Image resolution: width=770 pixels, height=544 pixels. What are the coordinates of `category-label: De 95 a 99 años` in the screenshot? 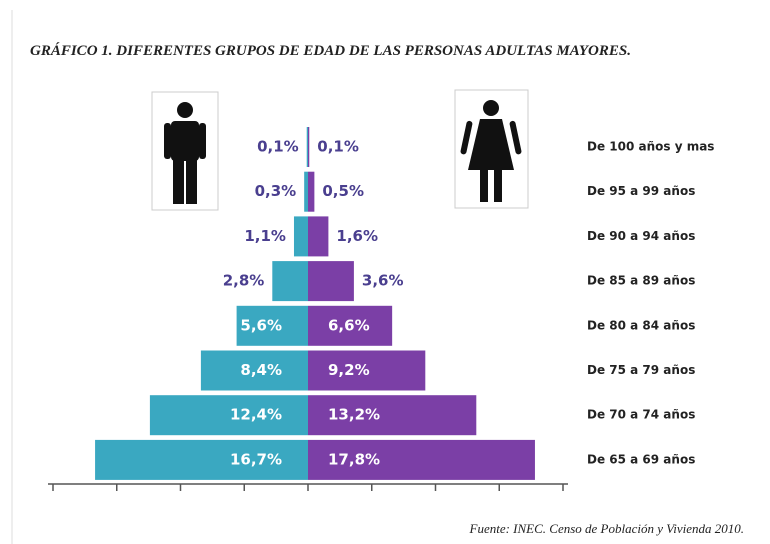 It's located at (641, 191).